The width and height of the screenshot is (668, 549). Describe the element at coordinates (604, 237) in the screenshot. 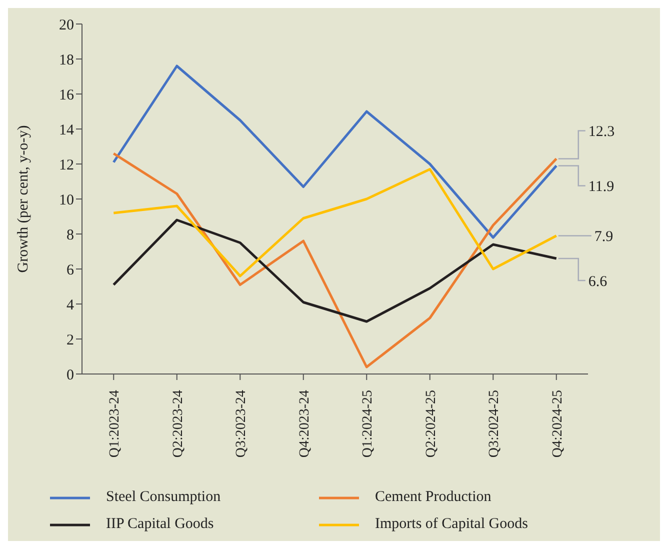

I see `annotation: 7.9` at that location.